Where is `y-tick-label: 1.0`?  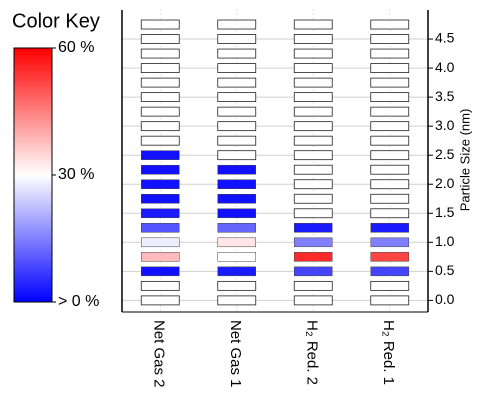
y-tick-label: 1.0 is located at coordinates (445, 241).